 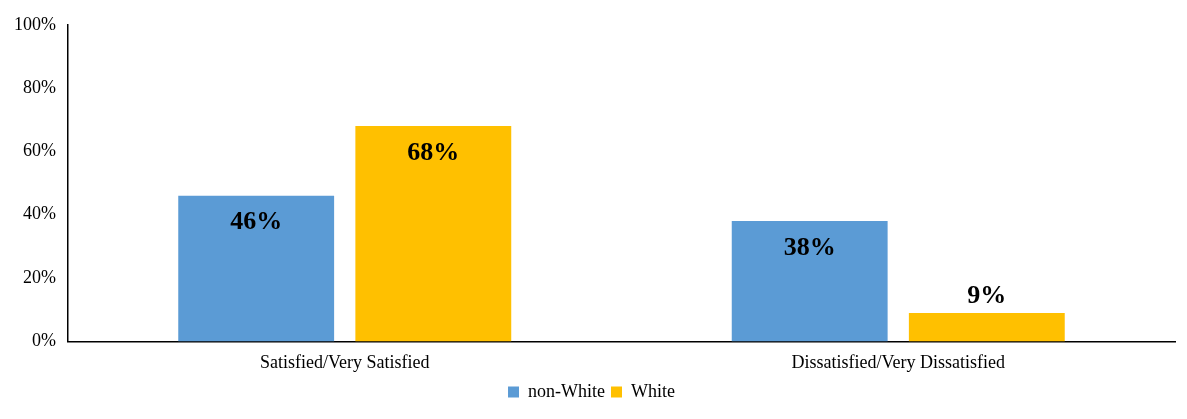 I want to click on data-label: 68%, so click(x=433, y=151).